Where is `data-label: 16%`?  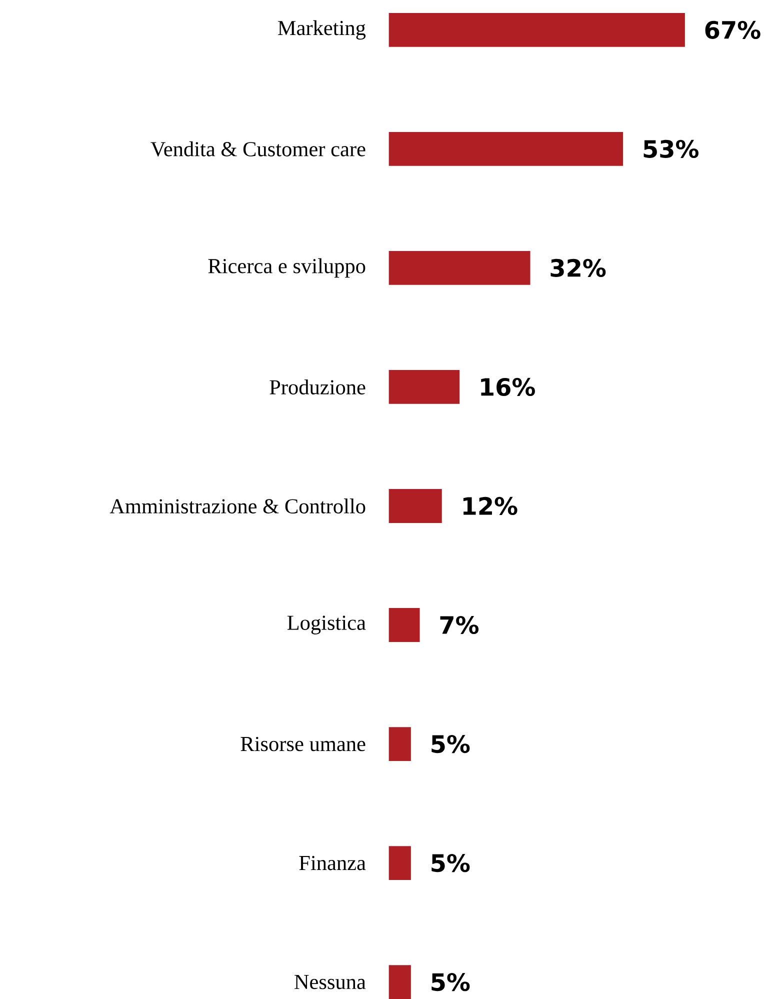
data-label: 16% is located at coordinates (508, 387).